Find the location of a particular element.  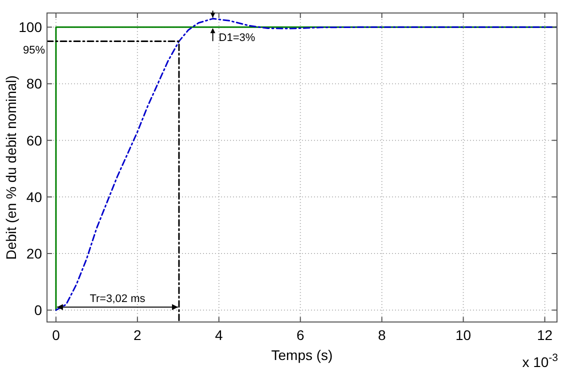

annotation: D1=3% is located at coordinates (237, 38).